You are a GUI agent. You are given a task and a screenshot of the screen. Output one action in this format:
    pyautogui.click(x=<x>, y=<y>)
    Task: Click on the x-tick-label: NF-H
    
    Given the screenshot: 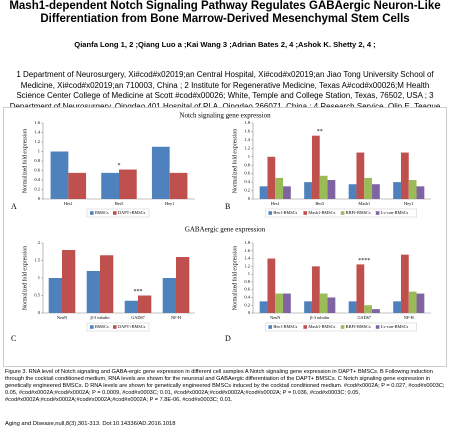 What is the action you would take?
    pyautogui.click(x=176, y=317)
    